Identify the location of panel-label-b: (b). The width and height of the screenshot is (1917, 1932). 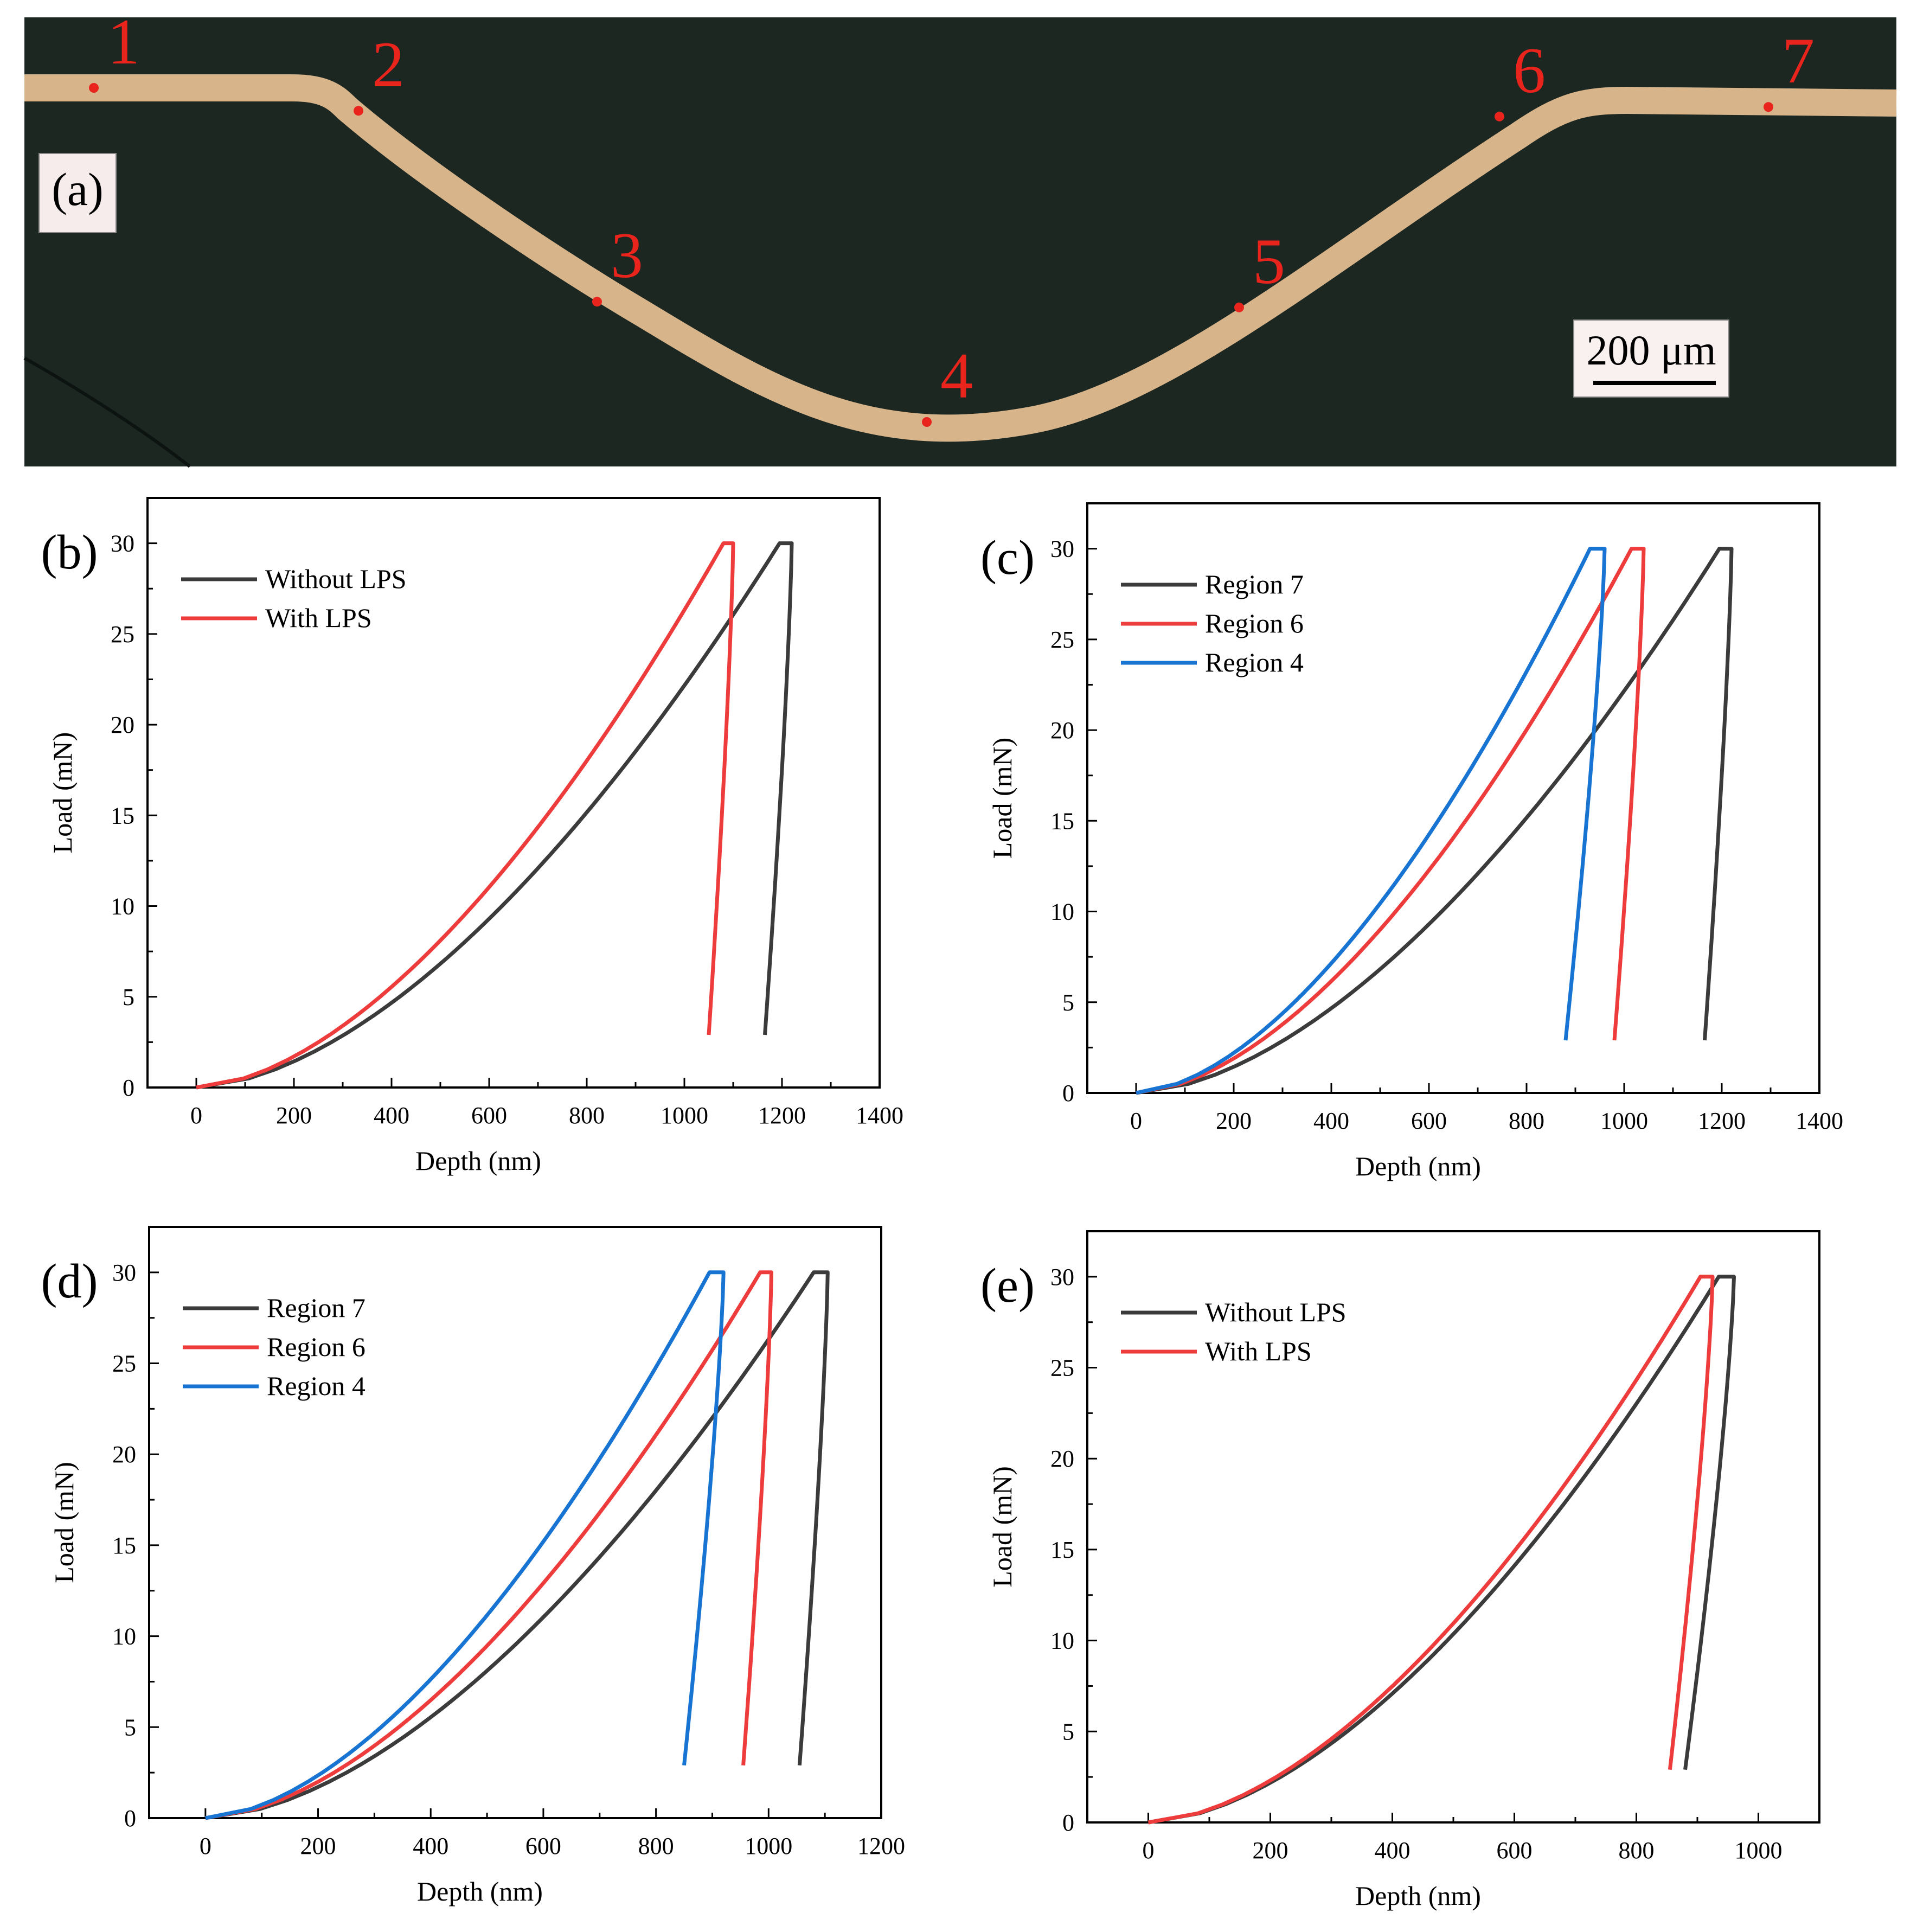
(69, 552).